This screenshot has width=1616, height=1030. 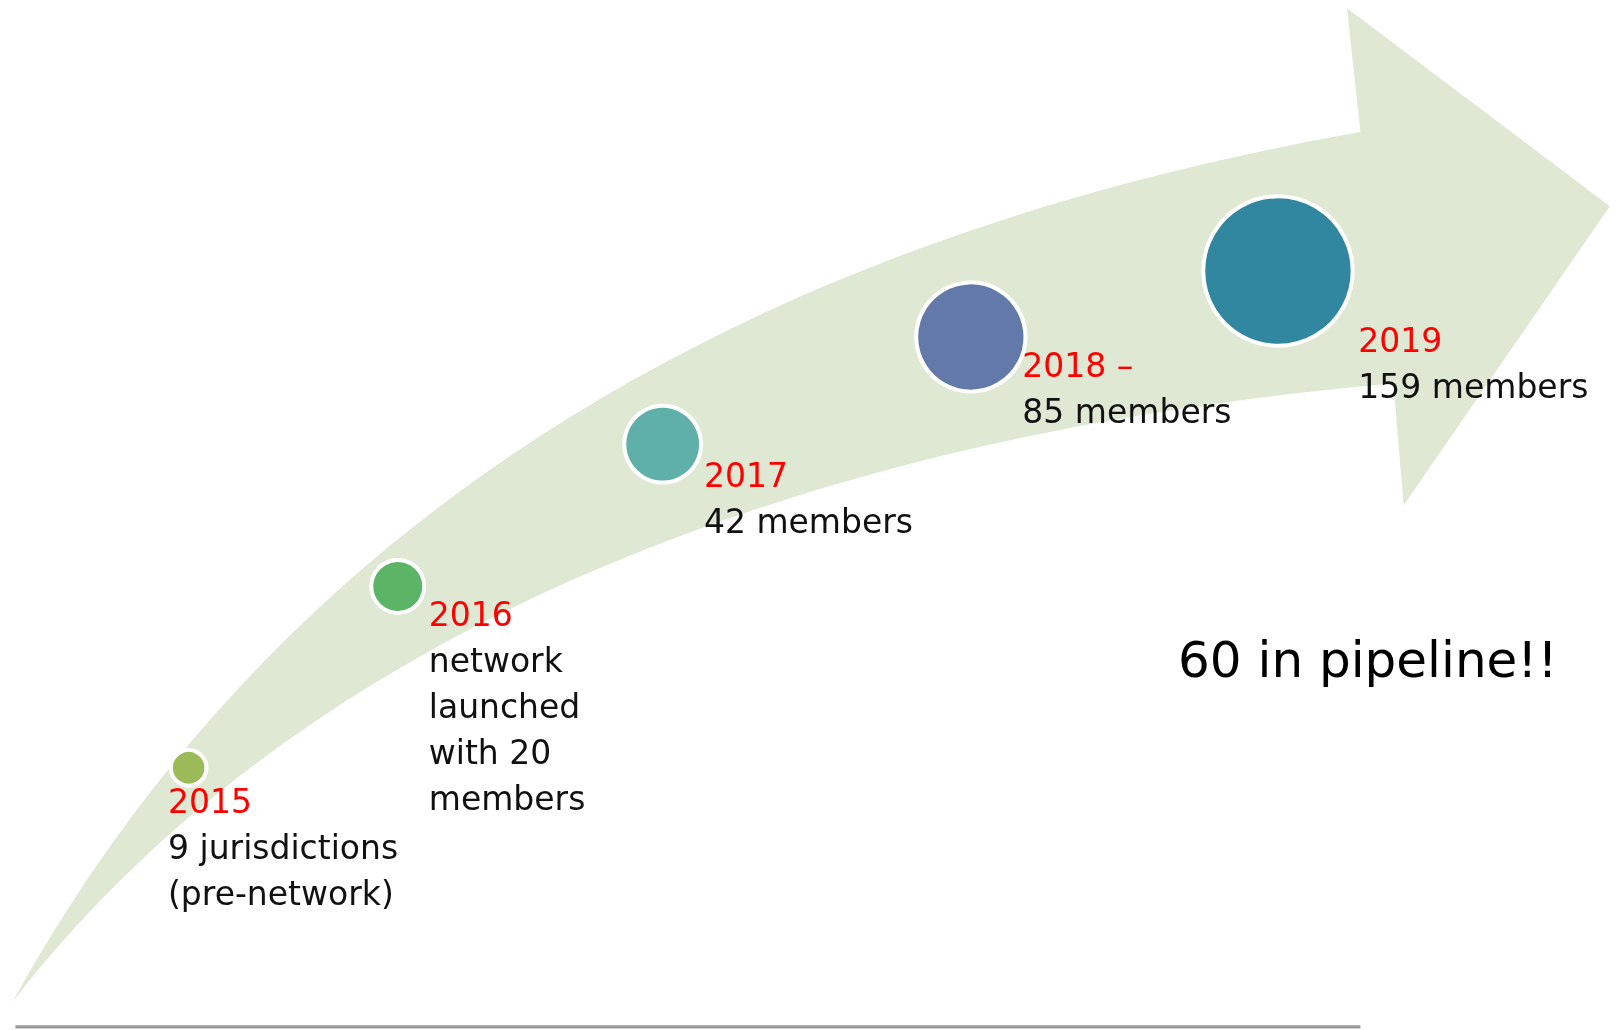 What do you see at coordinates (209, 801) in the screenshot?
I see `category-label: 2015` at bounding box center [209, 801].